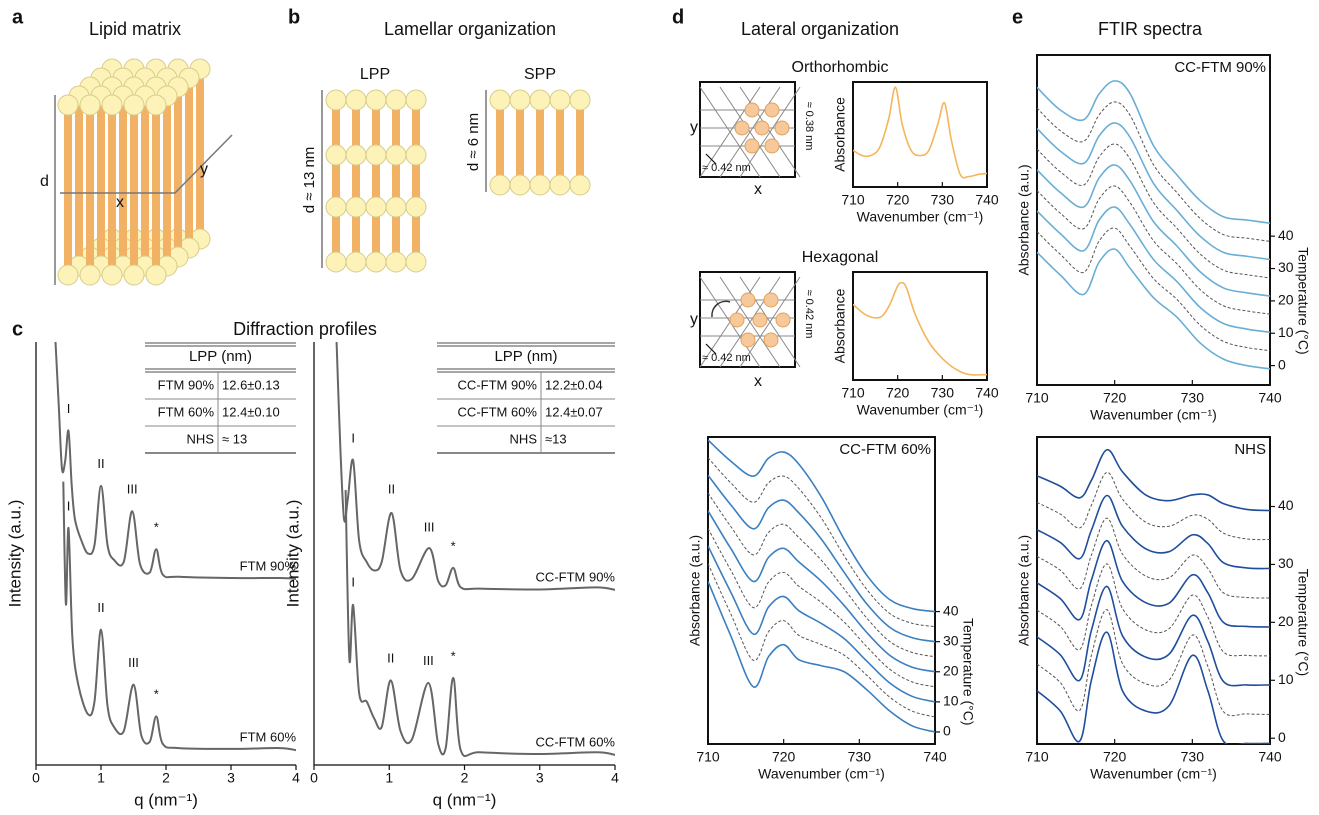 This screenshot has height=815, width=1319. What do you see at coordinates (711, 159) in the screenshot?
I see `spacing-arrow` at bounding box center [711, 159].